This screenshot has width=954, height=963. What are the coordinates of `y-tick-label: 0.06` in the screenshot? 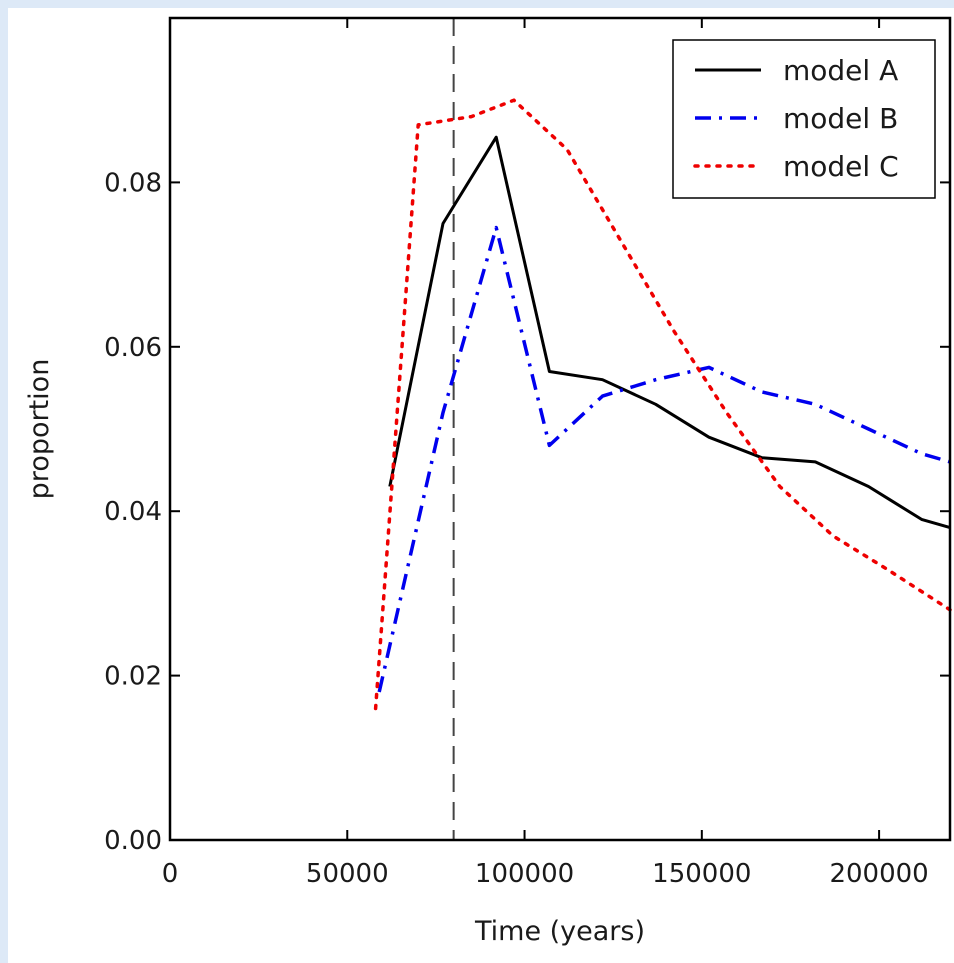 It's located at (133, 348).